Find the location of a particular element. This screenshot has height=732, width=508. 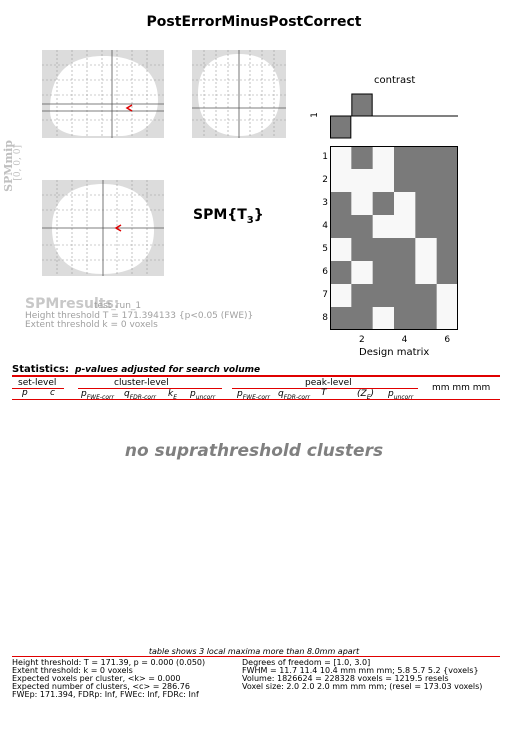

page-title: PostErrorMinusPostCorrect is located at coordinates (254, 22).